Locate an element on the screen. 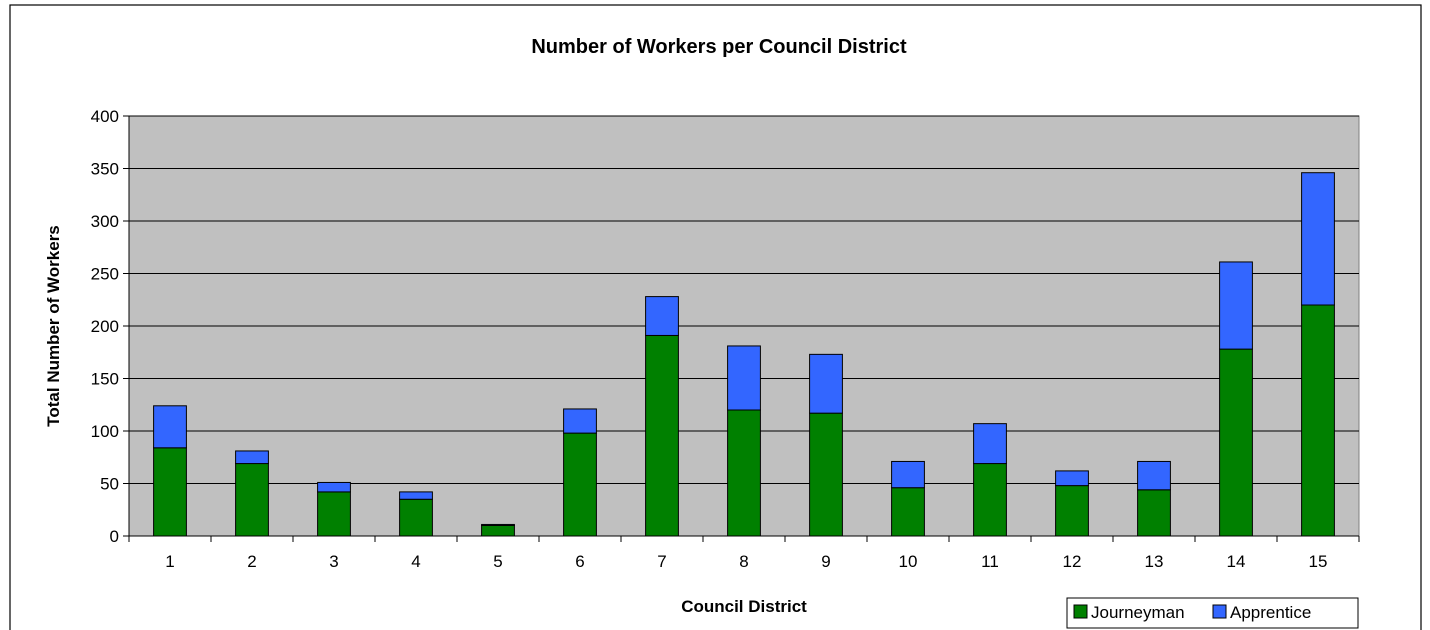 This screenshot has width=1430, height=630. y-tick-labels: 0 50 100 150 200 250 300 350 400 is located at coordinates (105, 326).